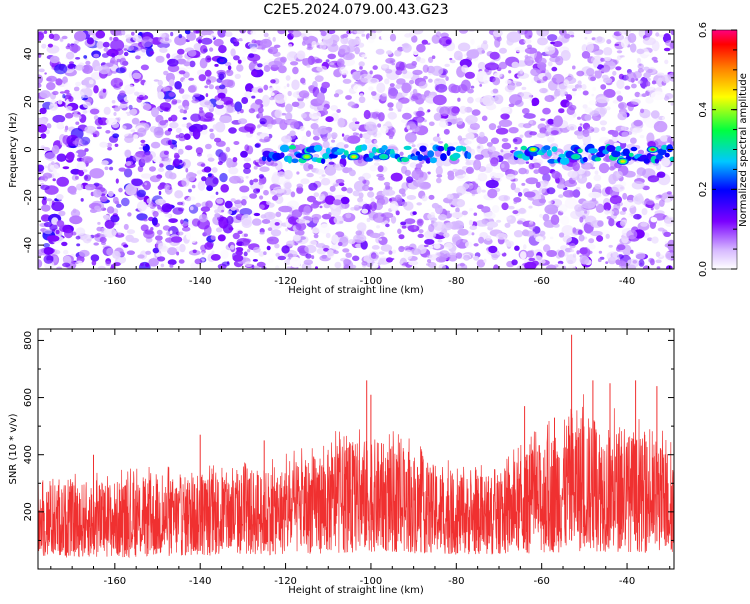 The width and height of the screenshot is (750, 604). I want to click on snr-x-tick-label: -120, so click(285, 581).